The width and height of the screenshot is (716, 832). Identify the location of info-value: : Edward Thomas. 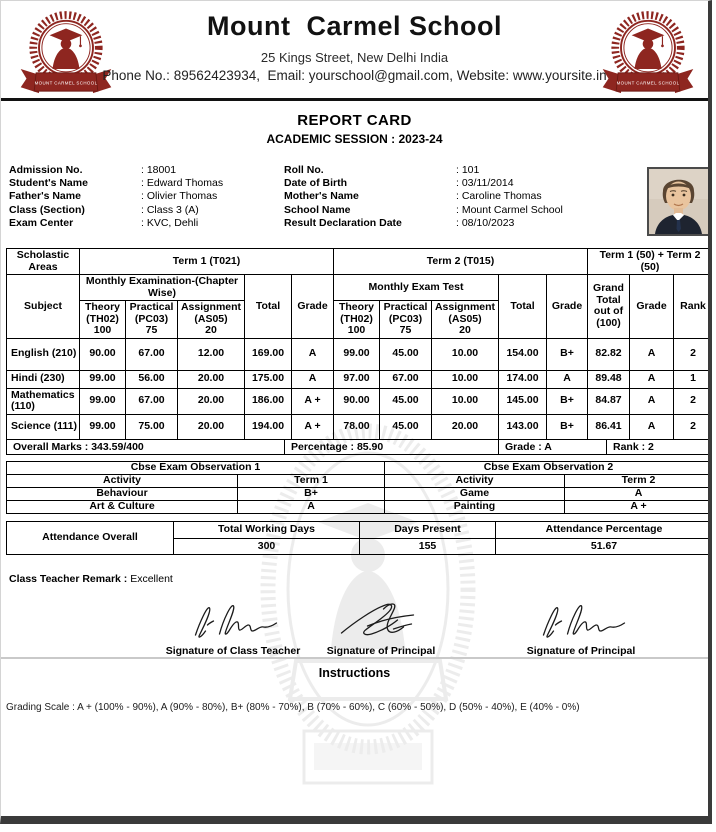
(182, 183).